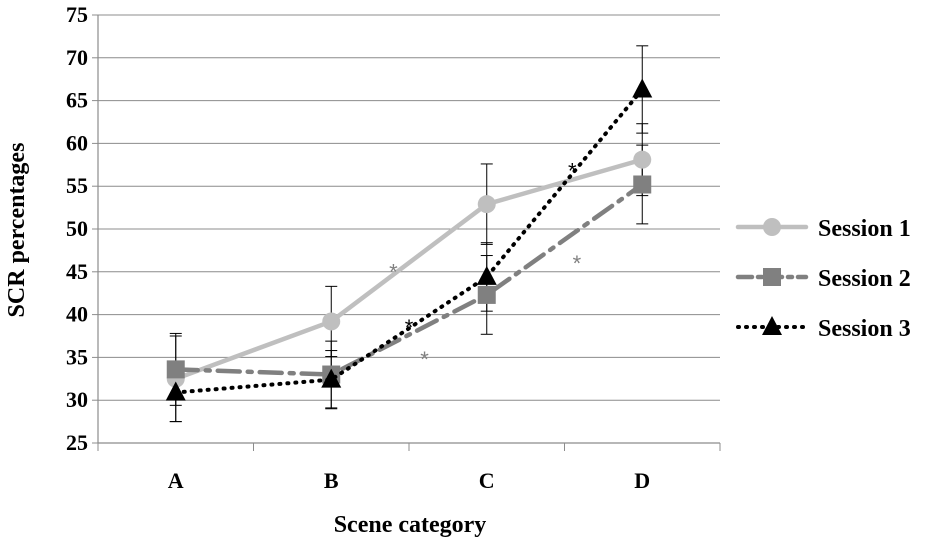 This screenshot has width=950, height=544. What do you see at coordinates (642, 159) in the screenshot?
I see `data-point-1-d` at bounding box center [642, 159].